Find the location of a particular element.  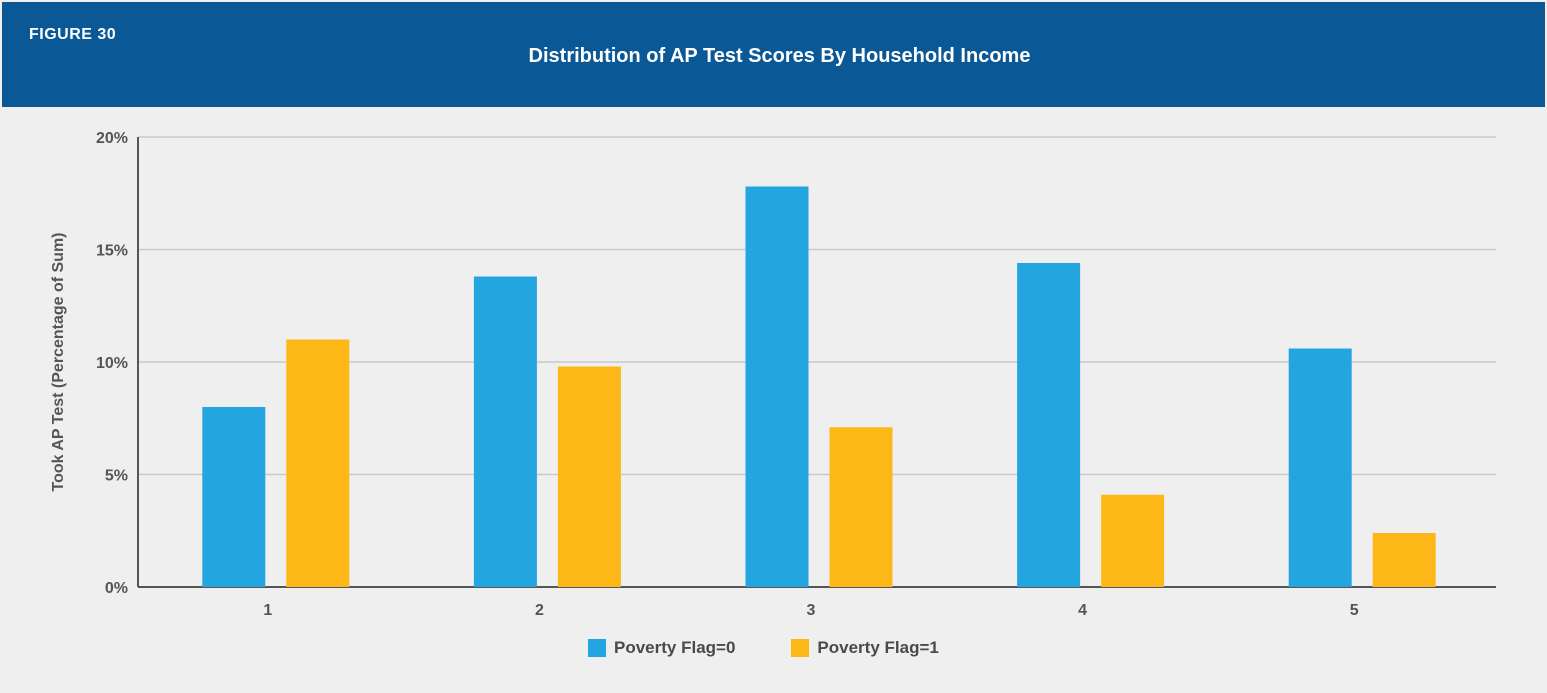

legend-label-poverty-flag-1: Poverty Flag=1 is located at coordinates (878, 647).